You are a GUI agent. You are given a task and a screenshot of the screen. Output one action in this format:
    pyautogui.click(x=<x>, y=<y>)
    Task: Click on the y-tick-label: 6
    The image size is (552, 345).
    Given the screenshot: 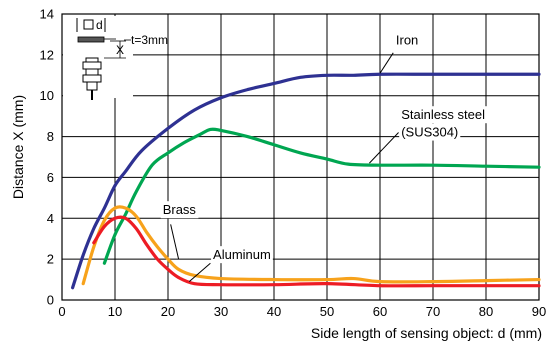 What is the action you would take?
    pyautogui.click(x=50, y=177)
    